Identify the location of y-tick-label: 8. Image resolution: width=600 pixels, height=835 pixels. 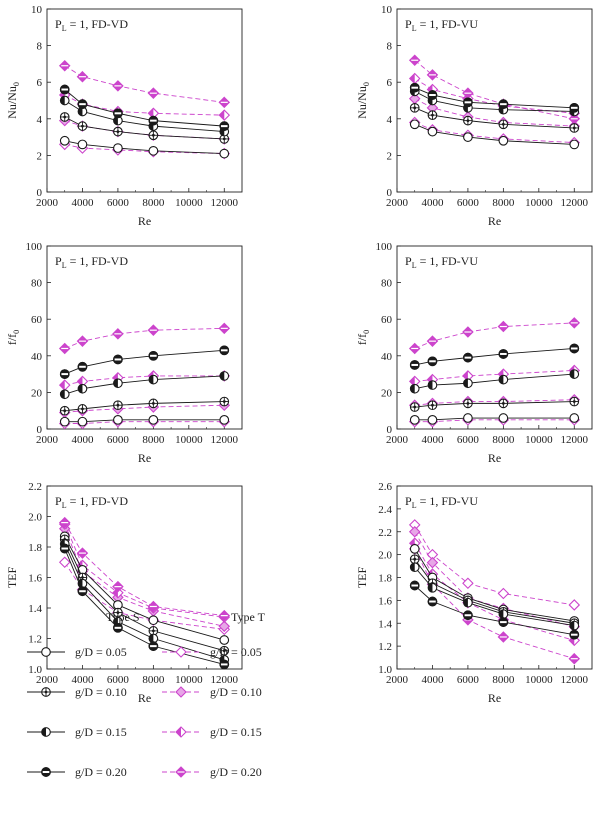
(40, 47).